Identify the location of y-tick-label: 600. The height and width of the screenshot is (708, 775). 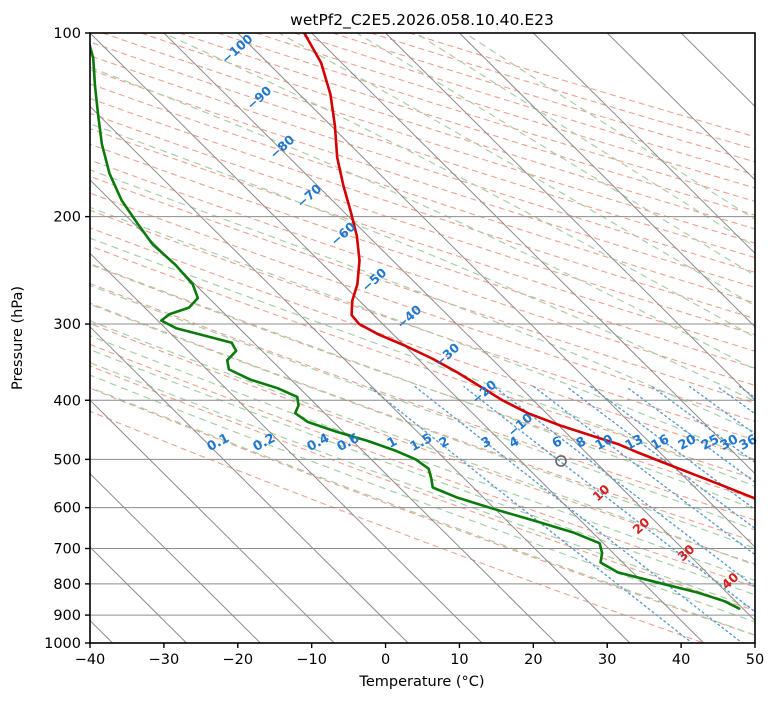
(67, 509).